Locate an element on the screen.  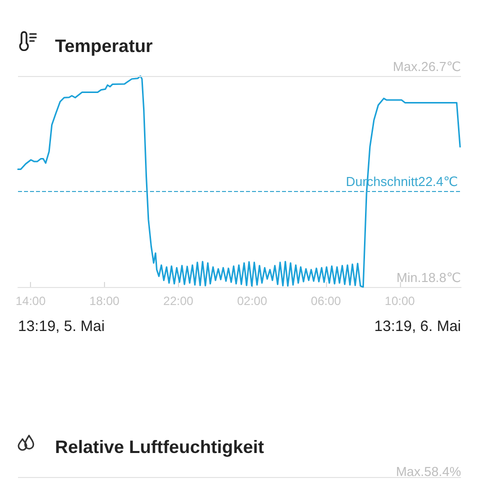
x-tick-label: 10:00 is located at coordinates (400, 301).